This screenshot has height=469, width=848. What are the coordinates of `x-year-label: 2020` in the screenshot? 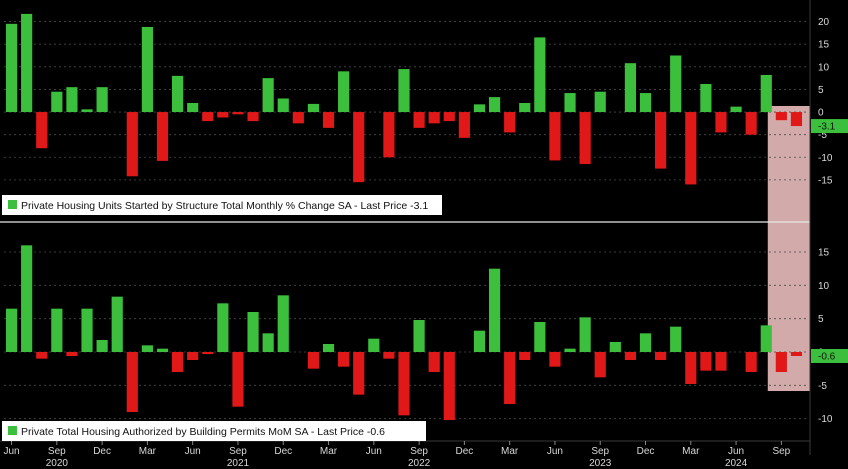 It's located at (57, 463).